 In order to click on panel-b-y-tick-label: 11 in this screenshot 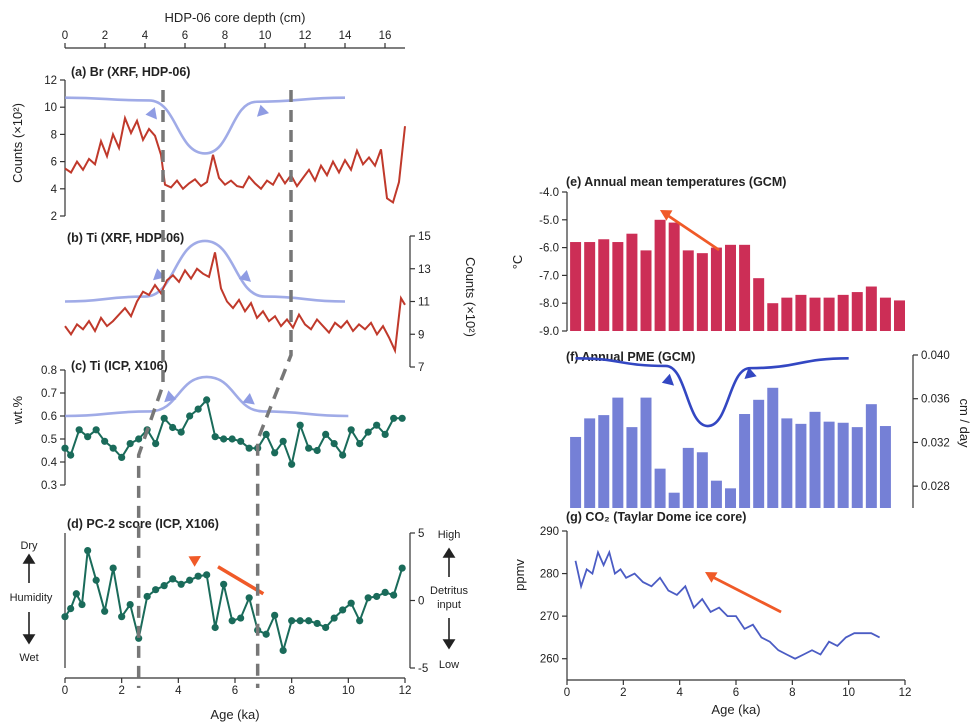, I will do `click(424, 303)`.